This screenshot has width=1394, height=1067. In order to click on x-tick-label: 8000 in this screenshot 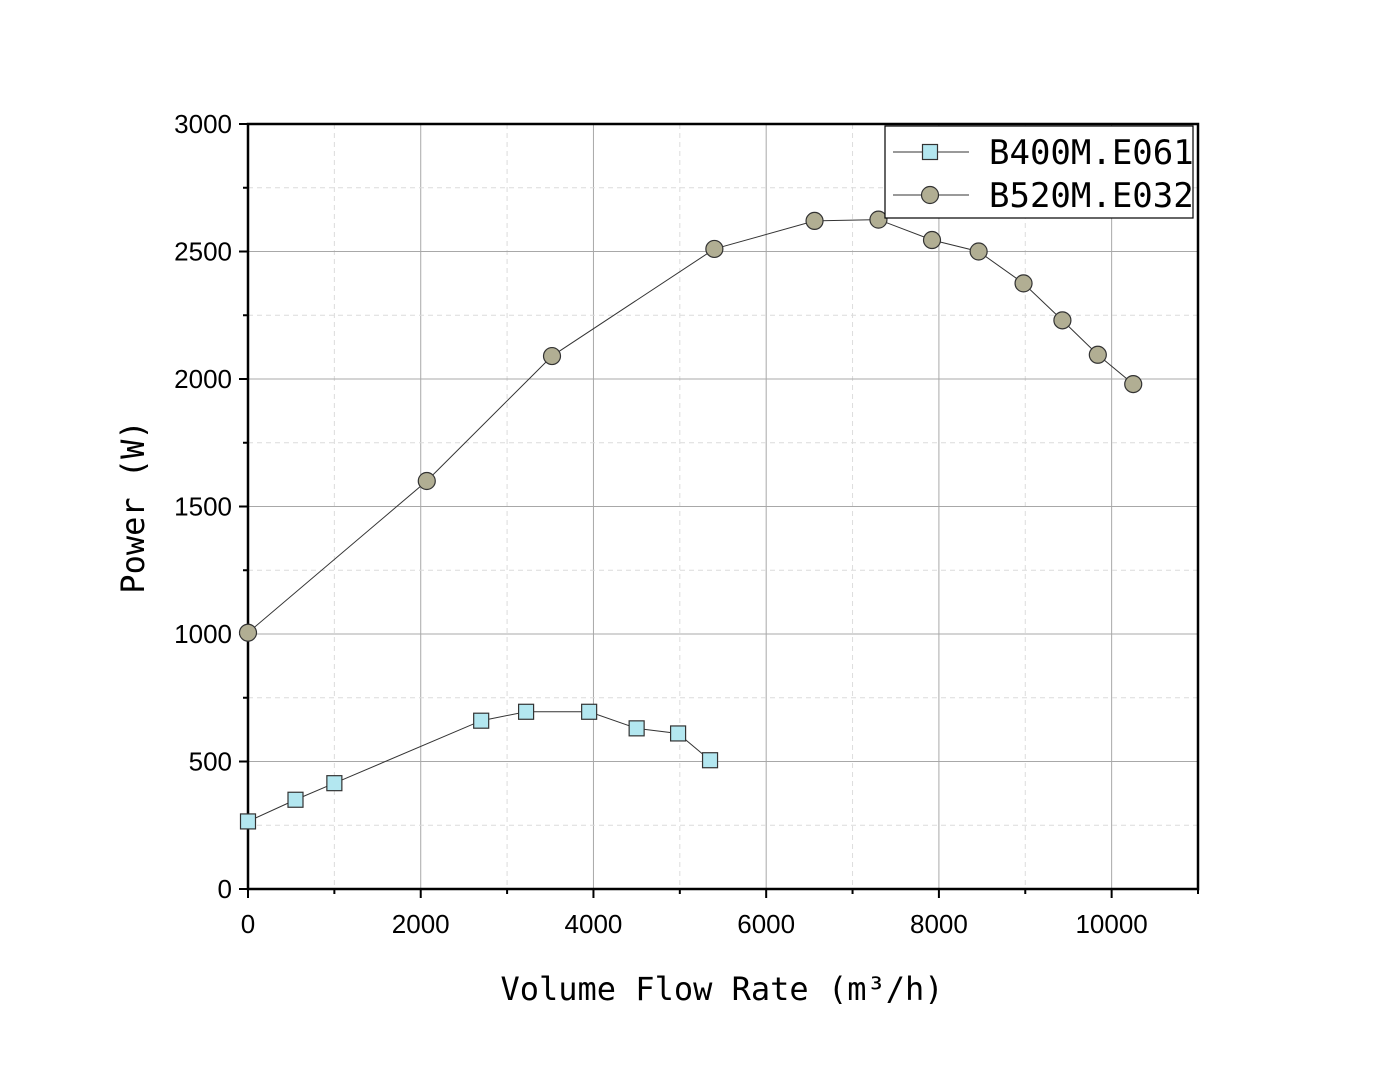, I will do `click(939, 924)`.